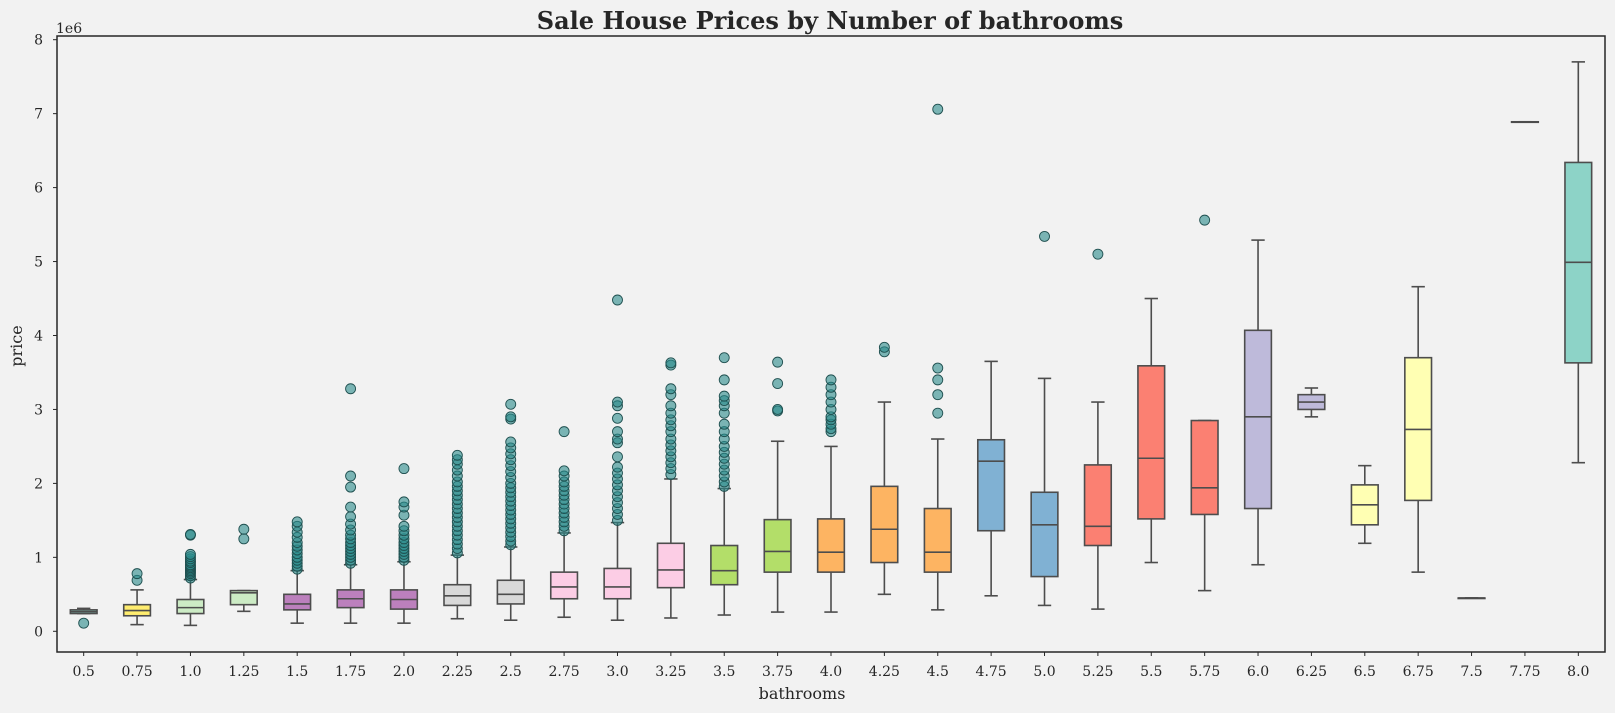 Image resolution: width=1615 pixels, height=713 pixels. What do you see at coordinates (190, 672) in the screenshot?
I see `x-tick-label: 1.0` at bounding box center [190, 672].